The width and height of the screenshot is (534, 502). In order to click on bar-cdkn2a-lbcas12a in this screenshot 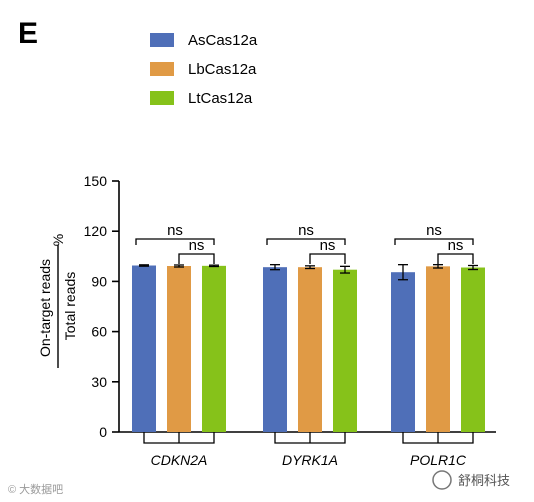, I will do `click(179, 349)`.